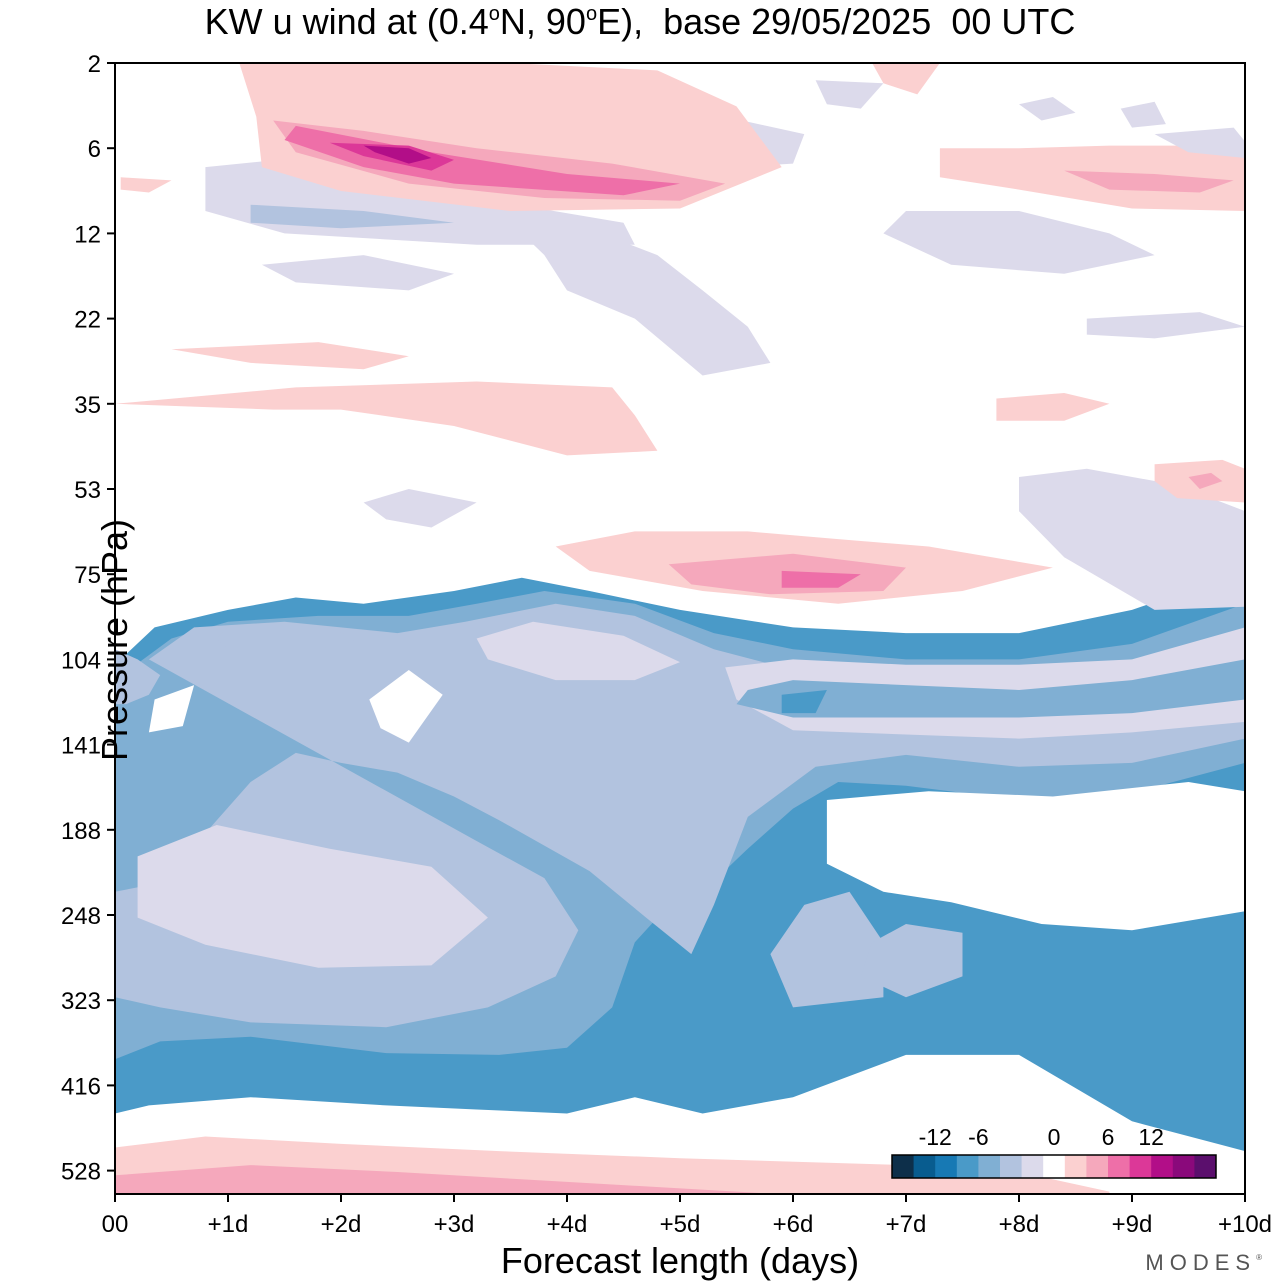  I want to click on y-tick-label: 12, so click(87, 234).